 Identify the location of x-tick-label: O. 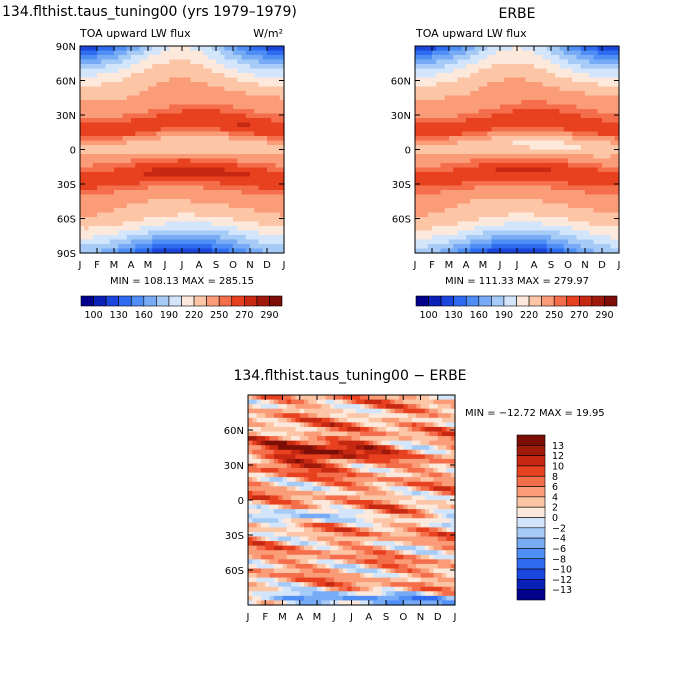
(568, 265).